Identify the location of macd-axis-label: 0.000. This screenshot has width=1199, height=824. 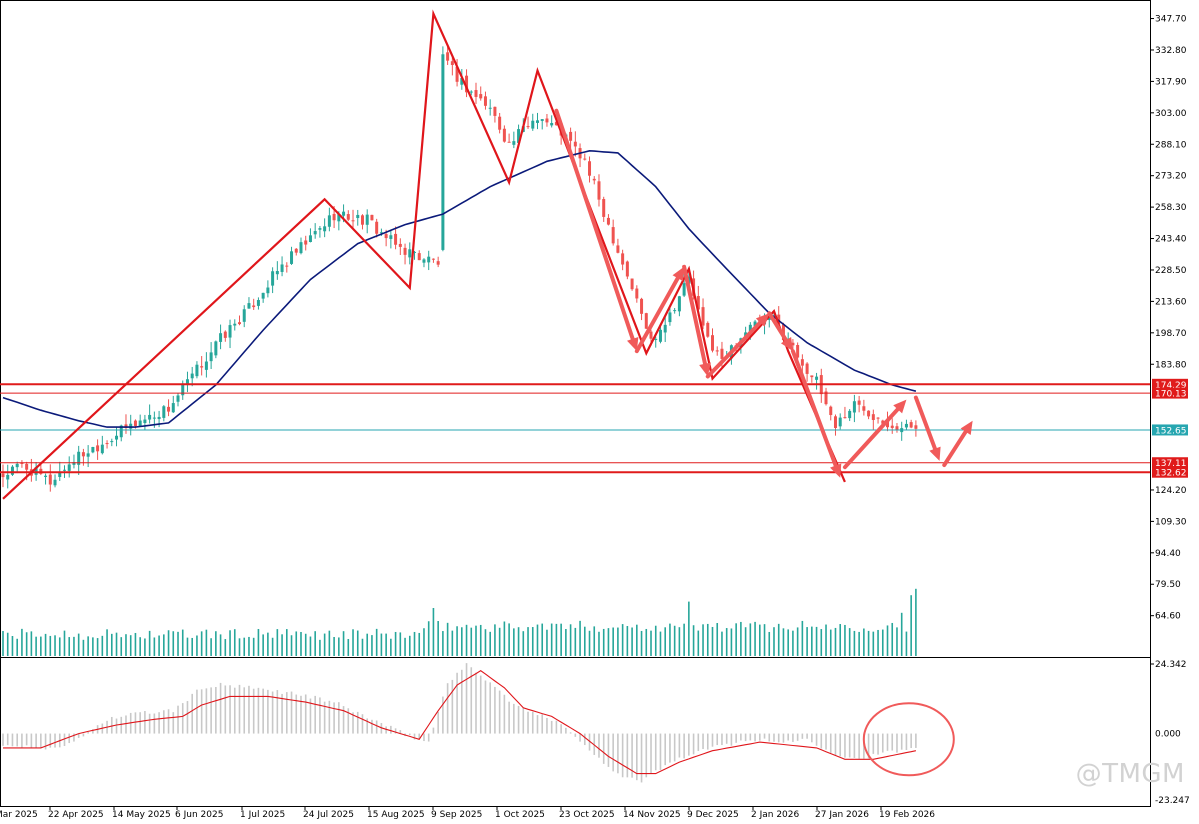
(1168, 735).